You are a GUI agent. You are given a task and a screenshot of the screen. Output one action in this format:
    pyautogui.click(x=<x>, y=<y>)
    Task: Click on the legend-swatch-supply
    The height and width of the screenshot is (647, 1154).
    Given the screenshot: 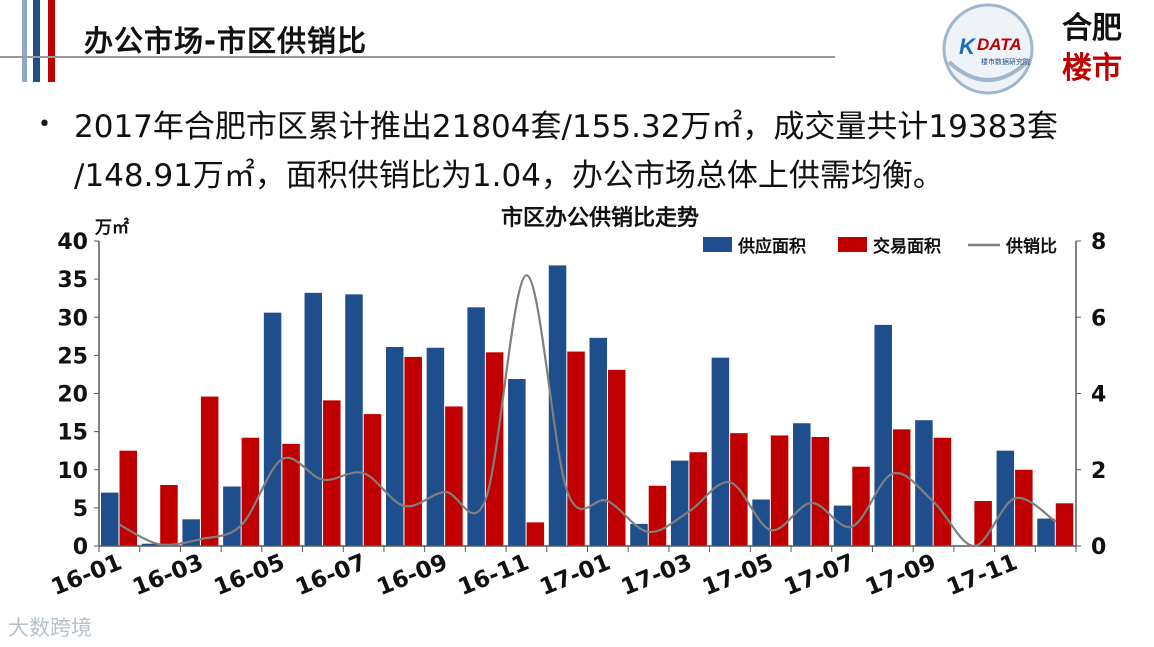 What is the action you would take?
    pyautogui.click(x=717, y=244)
    